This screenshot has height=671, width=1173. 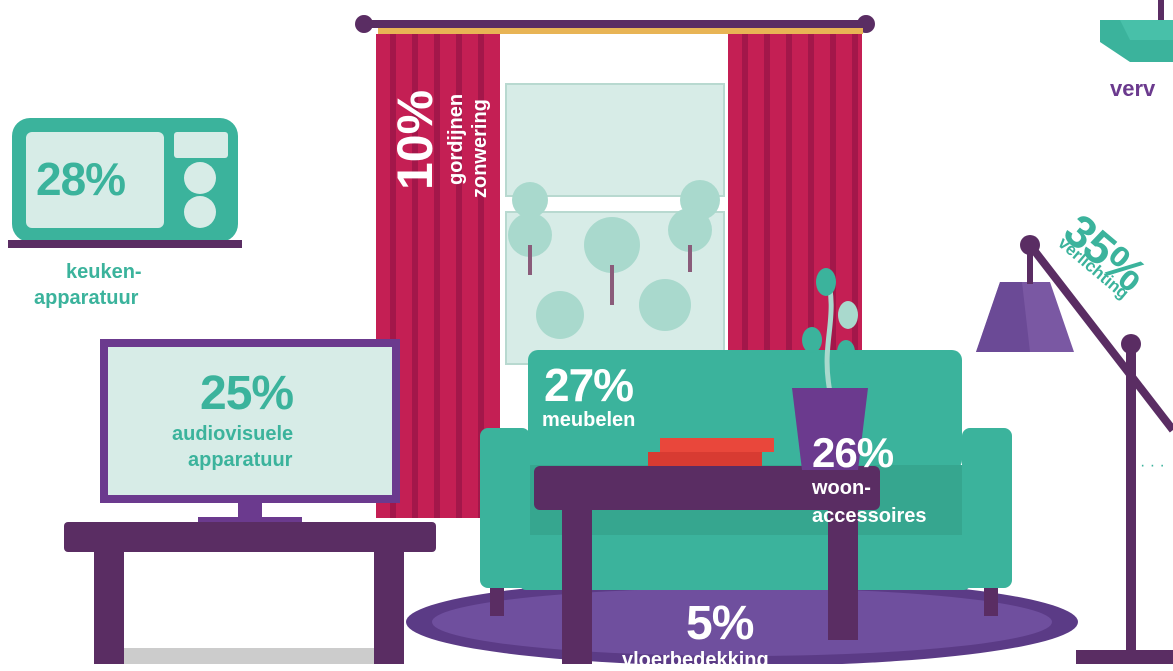 What do you see at coordinates (1074, 449) in the screenshot?
I see `floor-lamp: · · ·` at bounding box center [1074, 449].